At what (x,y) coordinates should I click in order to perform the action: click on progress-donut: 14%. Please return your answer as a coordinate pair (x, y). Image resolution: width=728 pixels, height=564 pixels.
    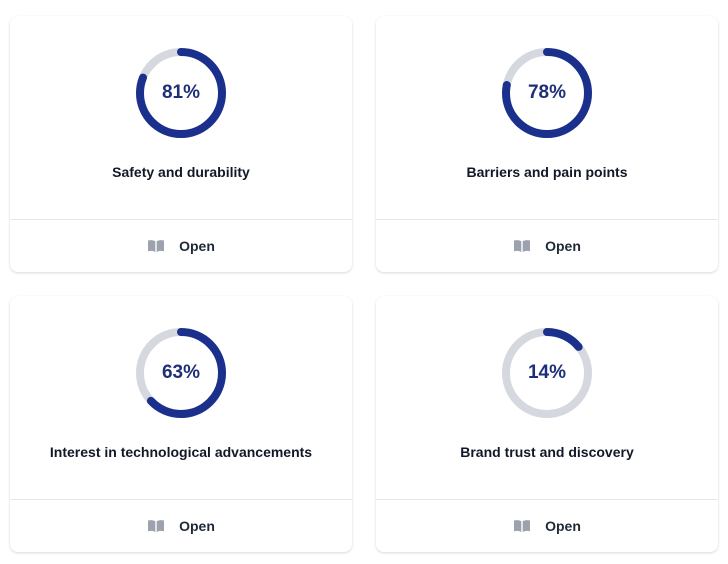
    Looking at the image, I should click on (547, 373).